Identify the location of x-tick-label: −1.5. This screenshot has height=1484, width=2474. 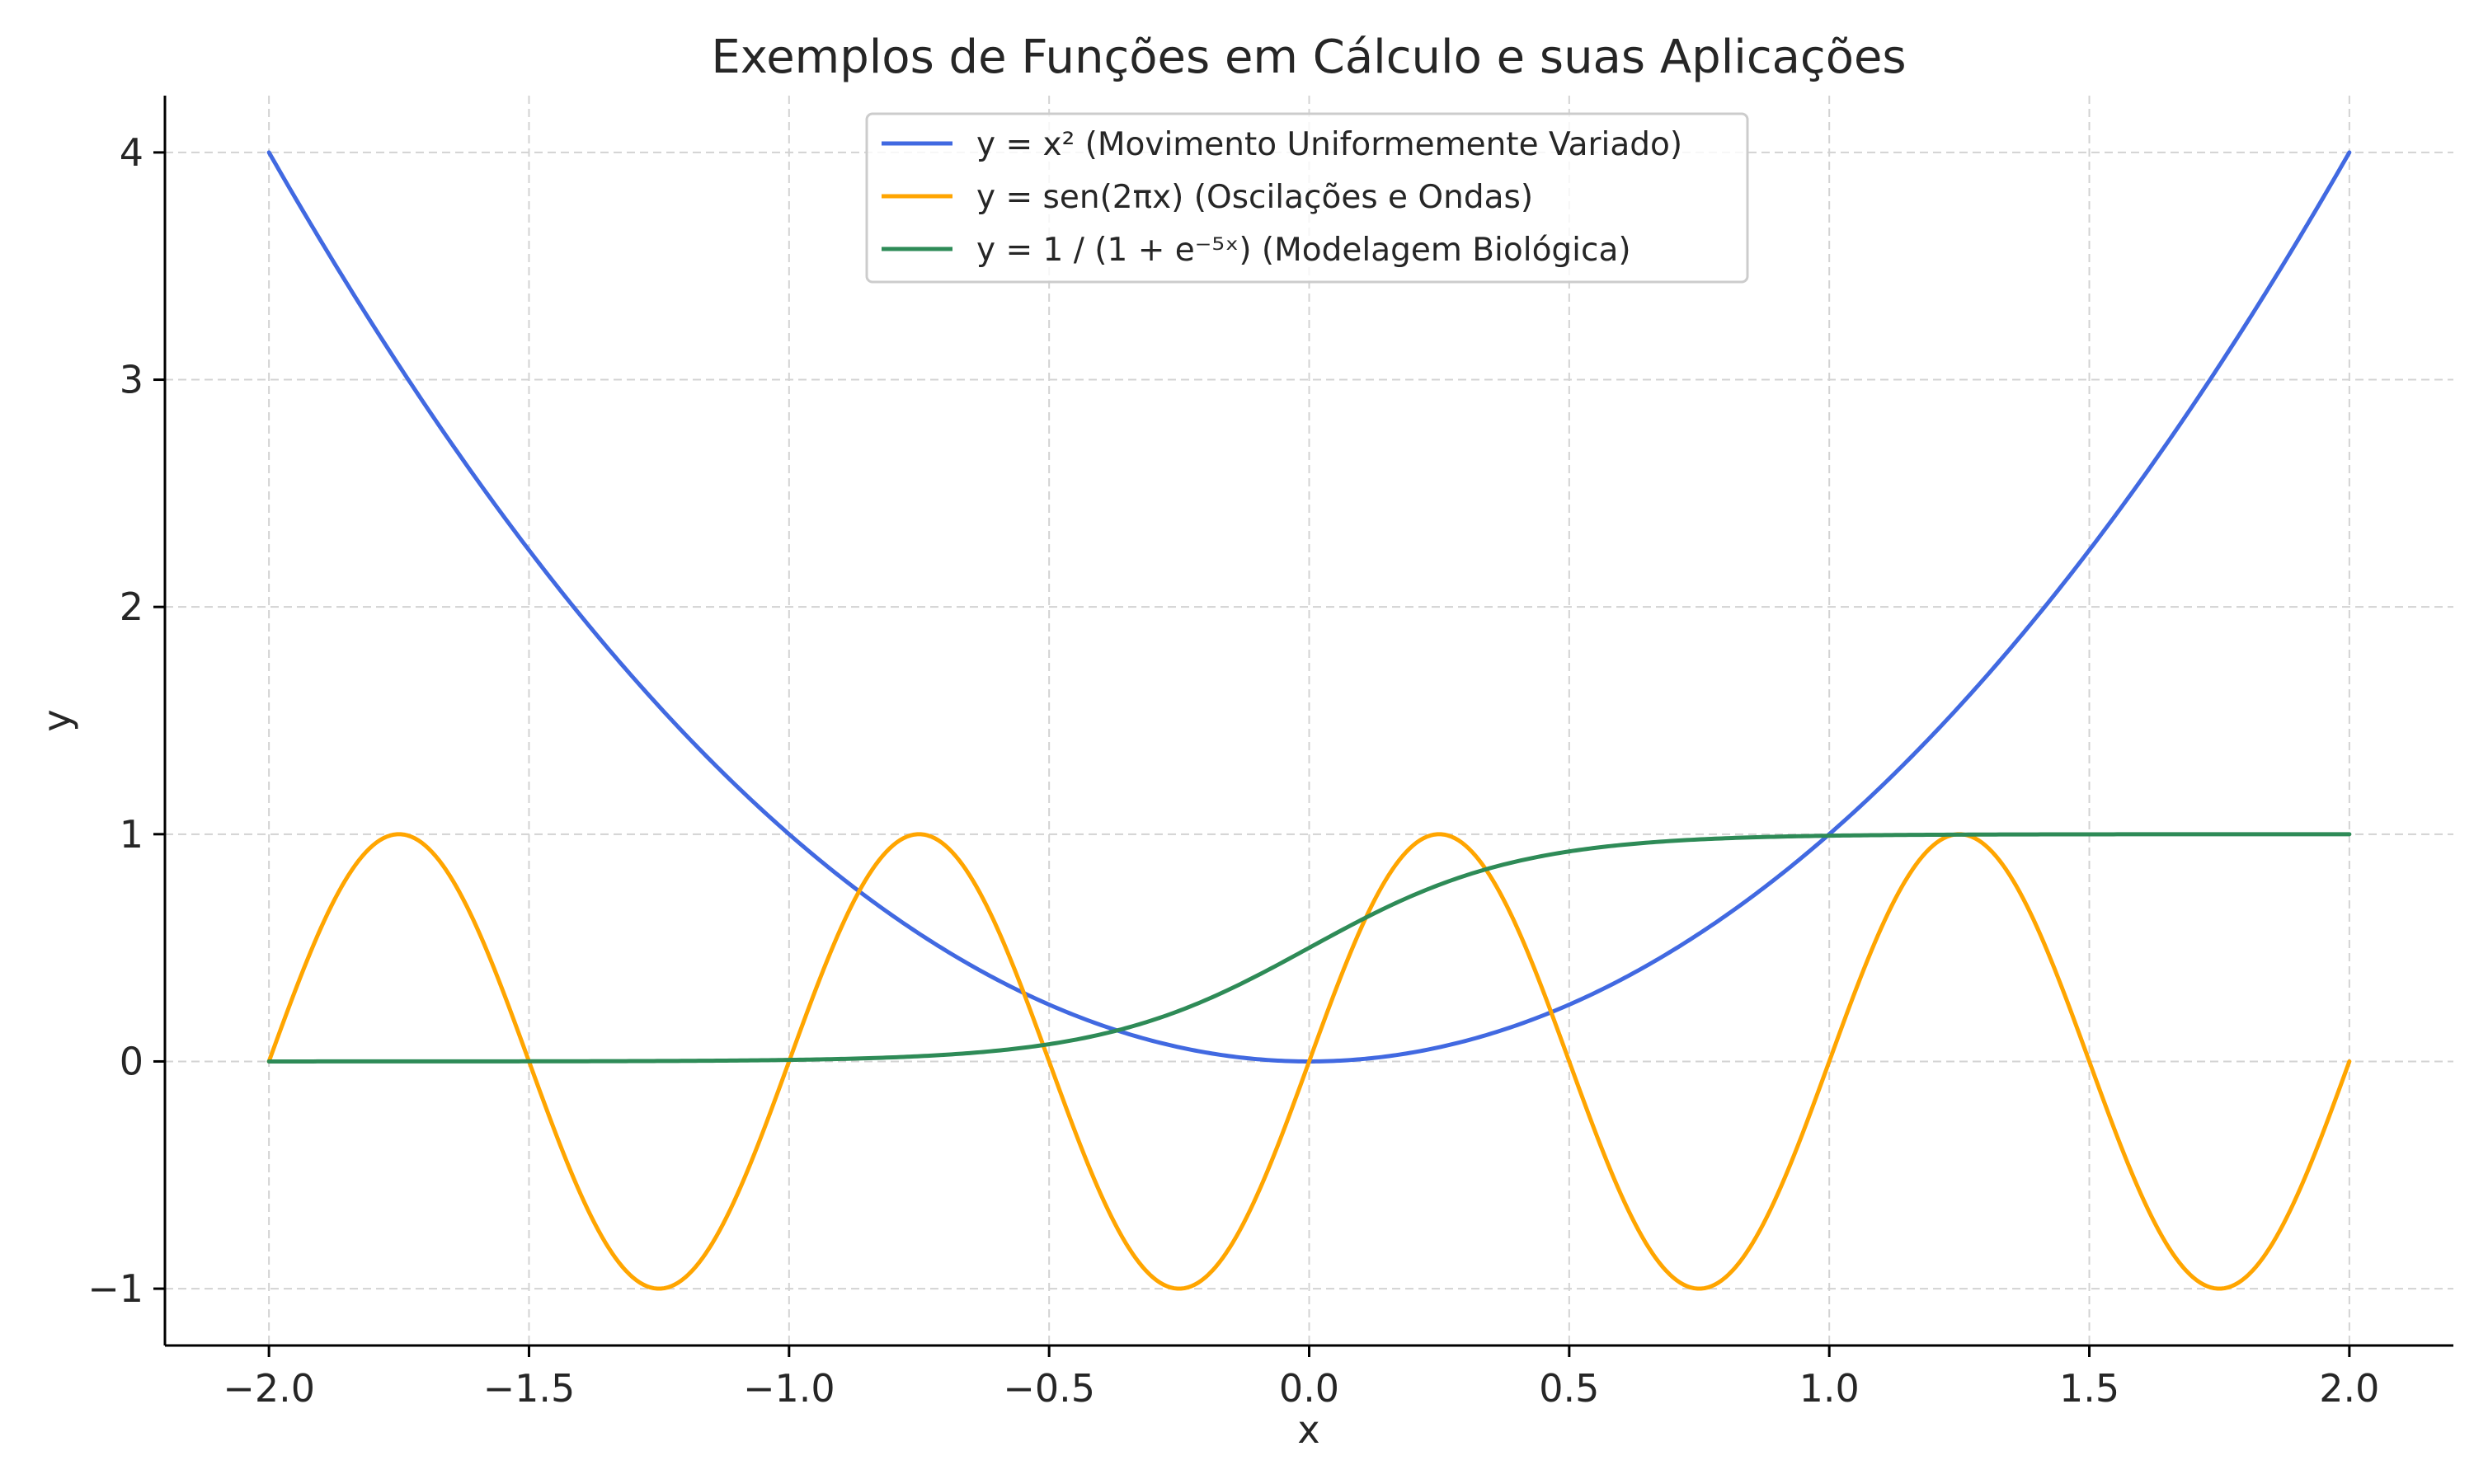
(529, 1388).